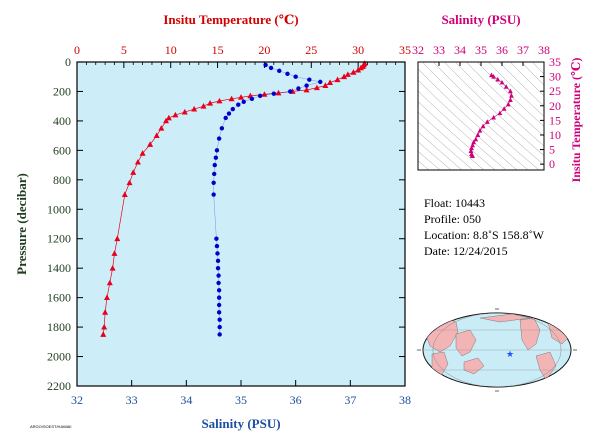 Image resolution: width=601 pixels, height=448 pixels. What do you see at coordinates (132, 400) in the screenshot?
I see `x-bottom-tick-label: 33` at bounding box center [132, 400].